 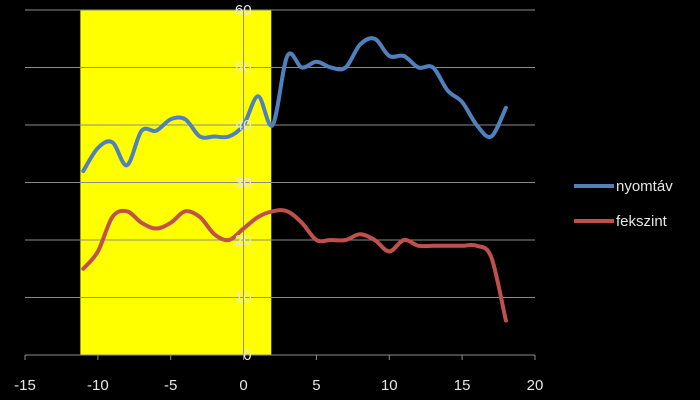 I want to click on y-tick-label-6: 60, so click(x=243, y=10).